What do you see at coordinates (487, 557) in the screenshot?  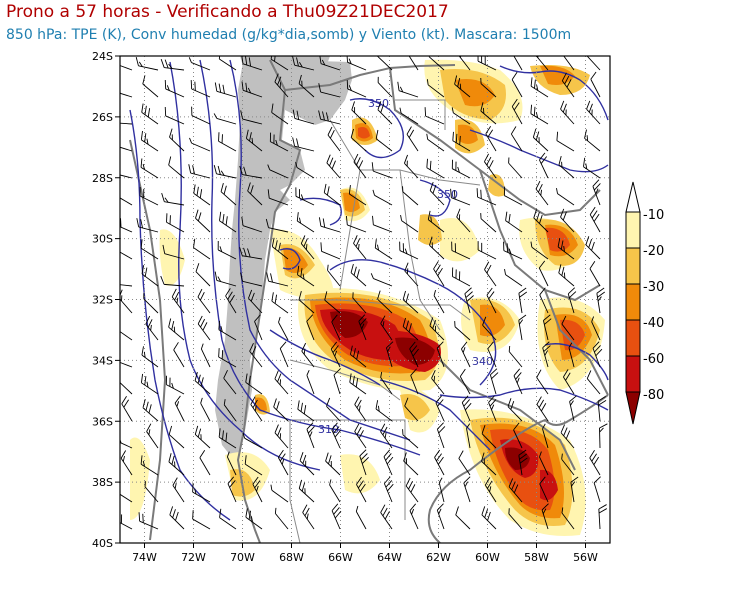 I see `lon-tick-label: 60W` at bounding box center [487, 557].